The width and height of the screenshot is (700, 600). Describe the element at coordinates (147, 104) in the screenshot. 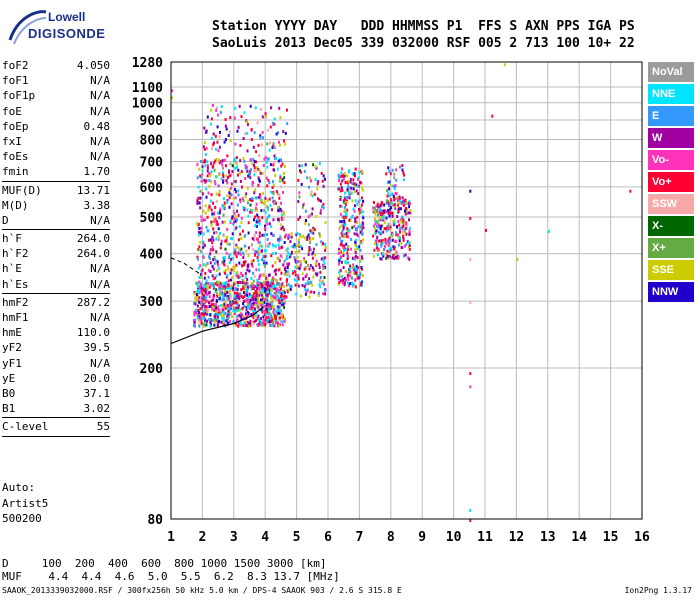

I see `y-tick-label: 1000` at that location.